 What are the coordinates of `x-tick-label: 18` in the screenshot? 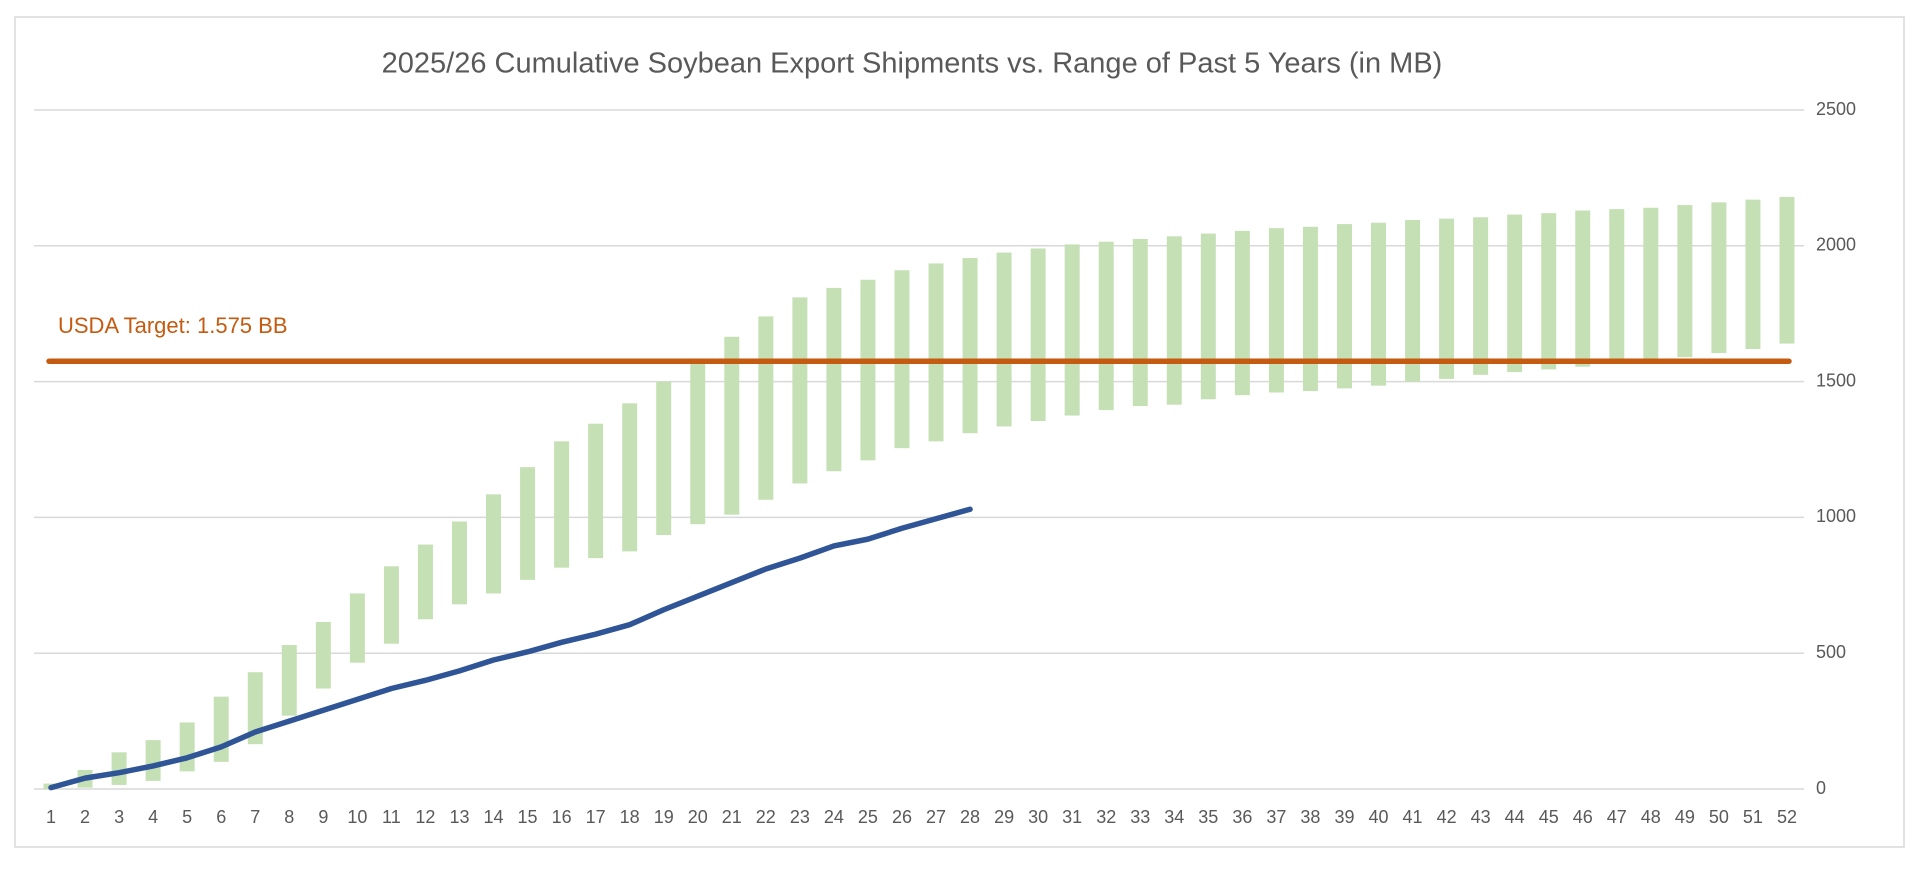 It's located at (630, 817).